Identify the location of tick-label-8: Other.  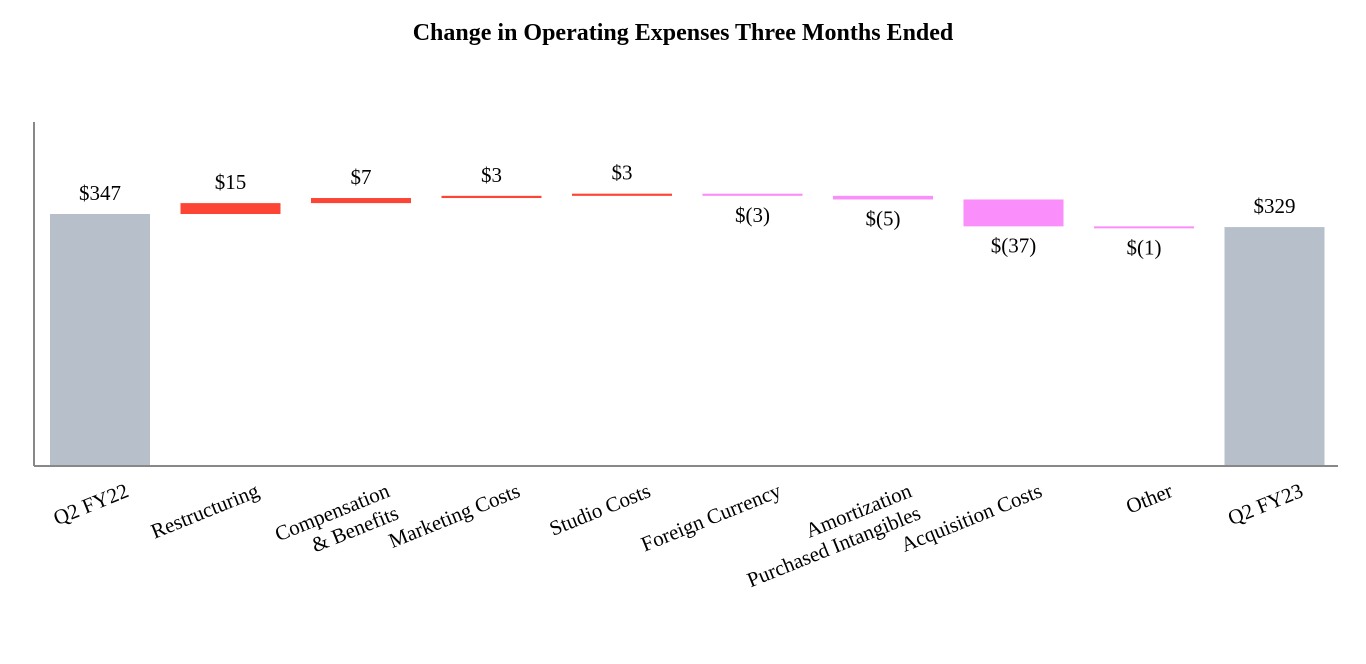
(1149, 498).